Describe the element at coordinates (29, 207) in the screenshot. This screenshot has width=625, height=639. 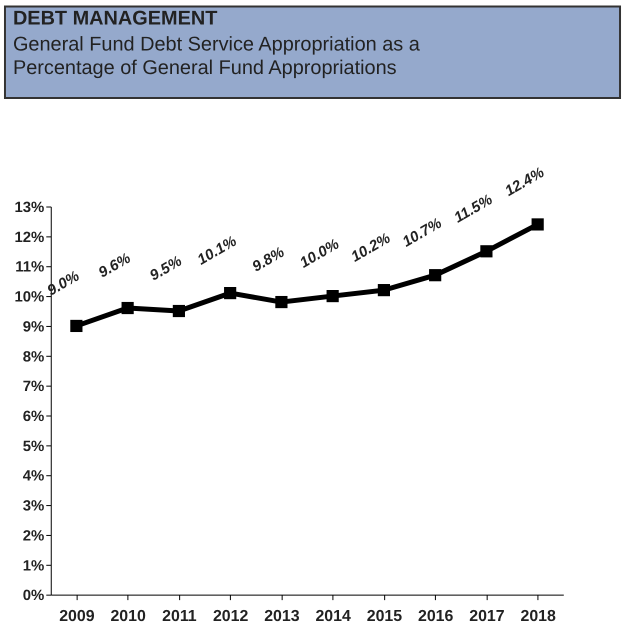
I see `y-tick-label: 13%` at that location.